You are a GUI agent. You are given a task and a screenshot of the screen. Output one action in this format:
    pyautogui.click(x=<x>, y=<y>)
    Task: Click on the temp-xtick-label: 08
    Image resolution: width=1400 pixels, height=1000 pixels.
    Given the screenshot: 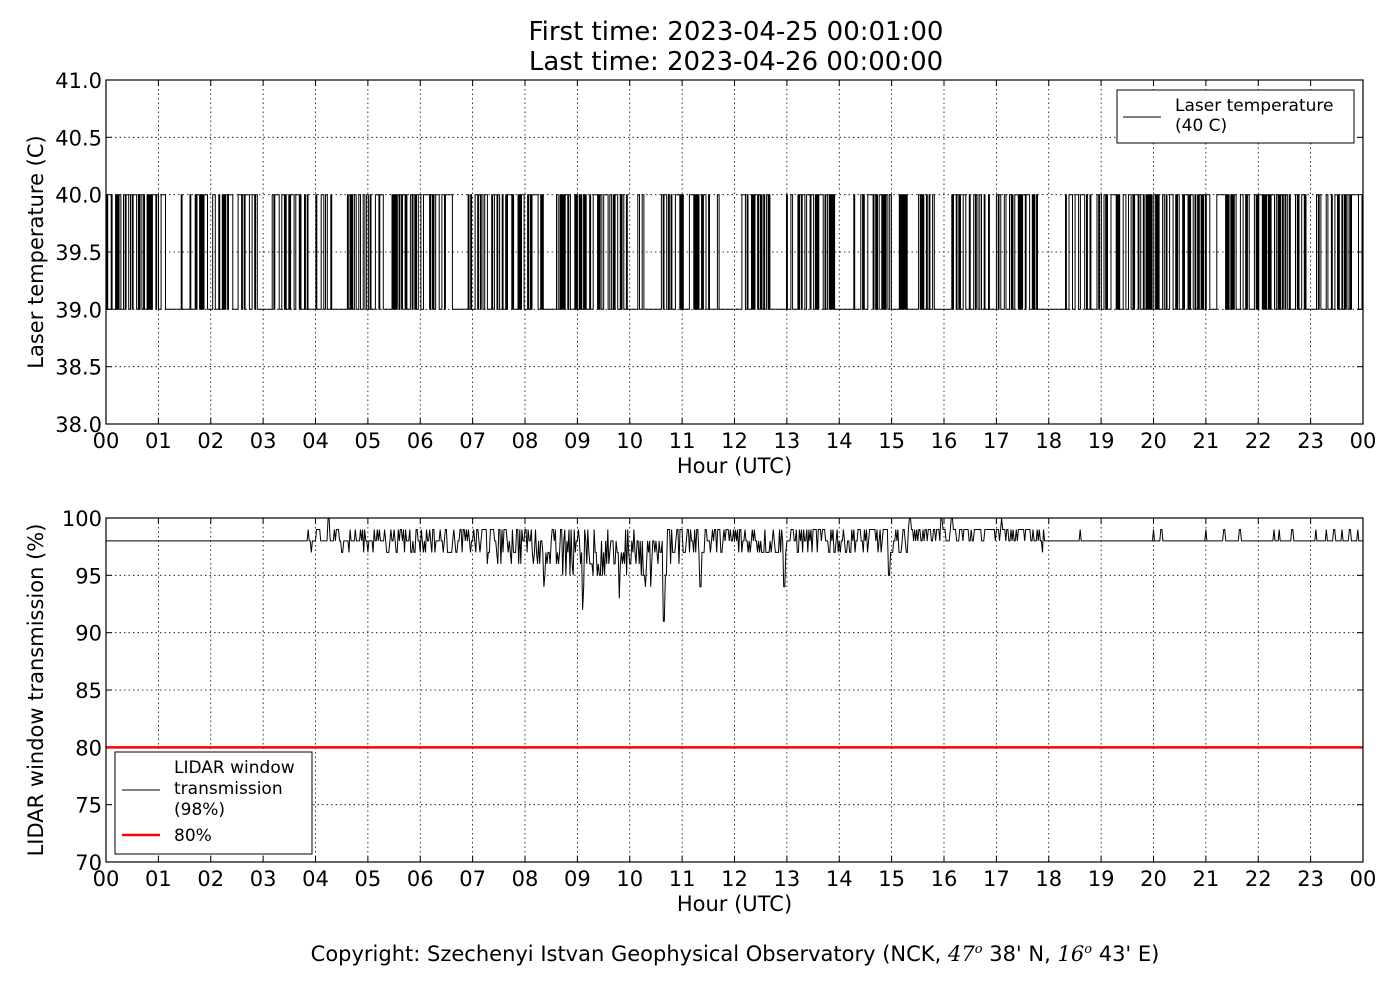 What is the action you would take?
    pyautogui.click(x=525, y=441)
    